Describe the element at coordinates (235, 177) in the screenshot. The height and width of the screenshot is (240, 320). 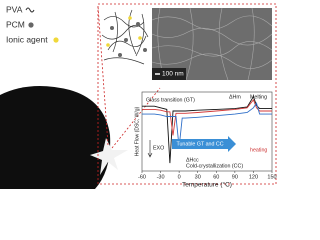
I see `x-tick-label: 90` at that location.